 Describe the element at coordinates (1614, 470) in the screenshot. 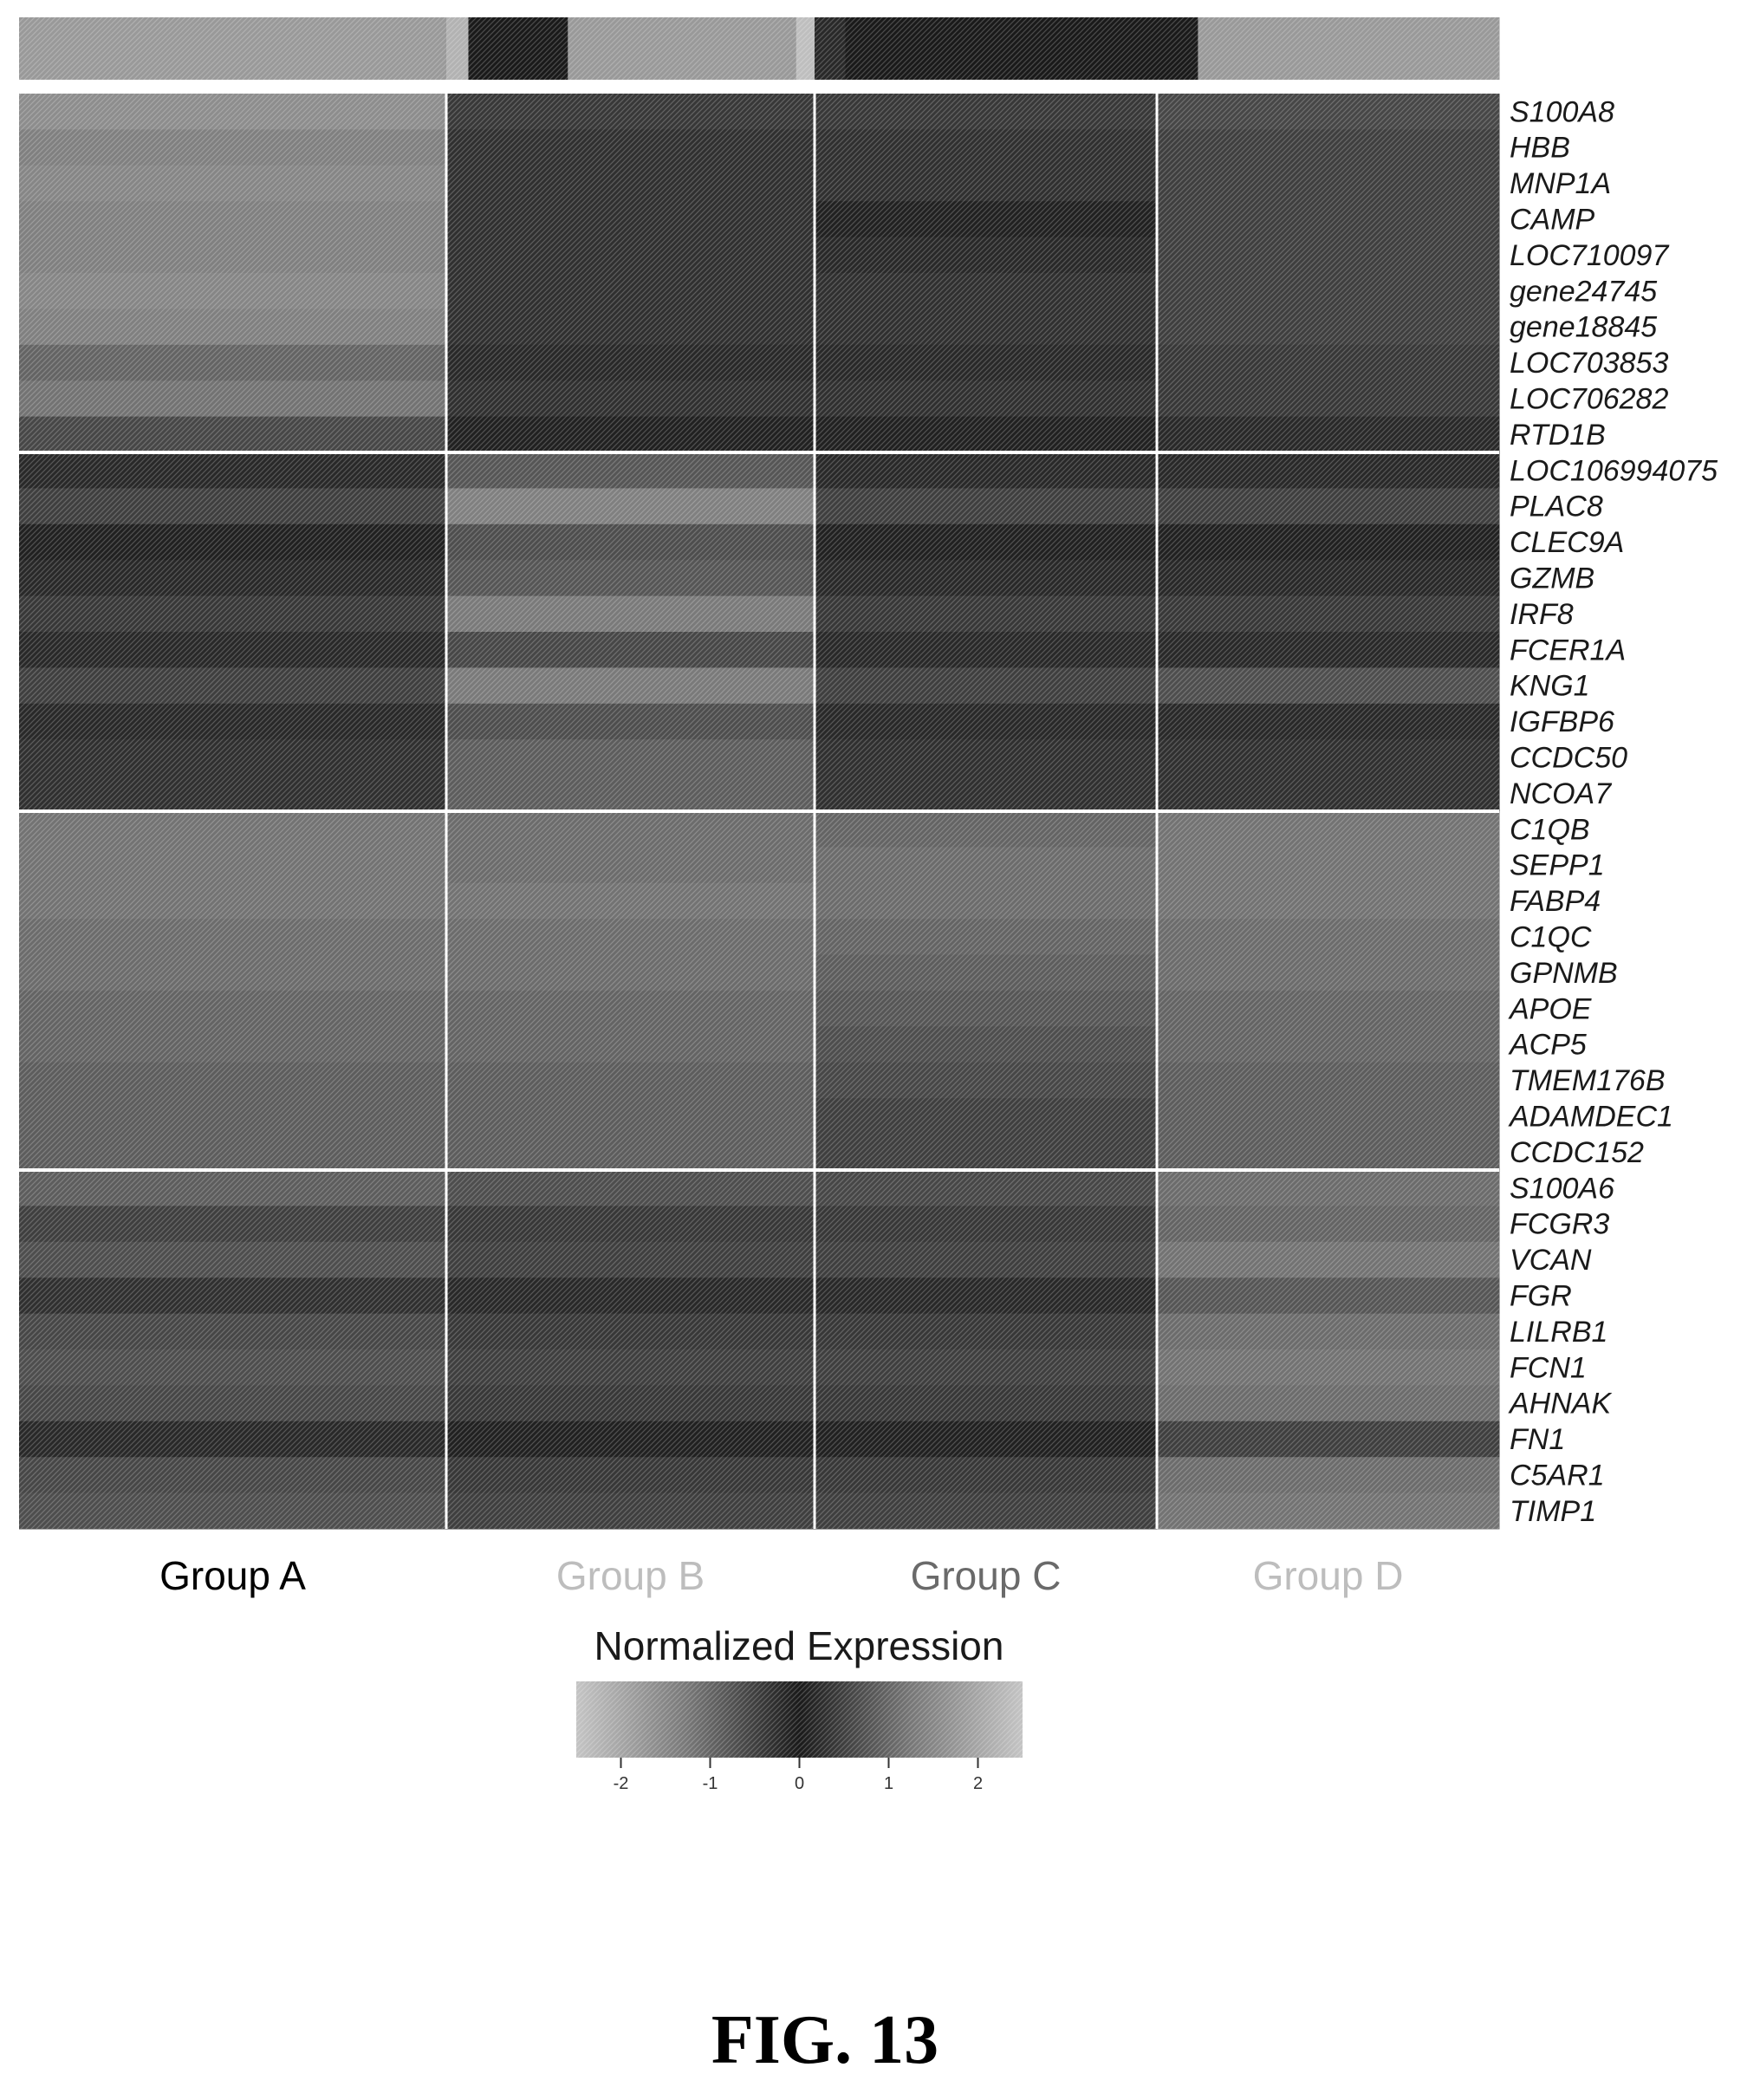

I see `gene-label: LOC106994075` at that location.